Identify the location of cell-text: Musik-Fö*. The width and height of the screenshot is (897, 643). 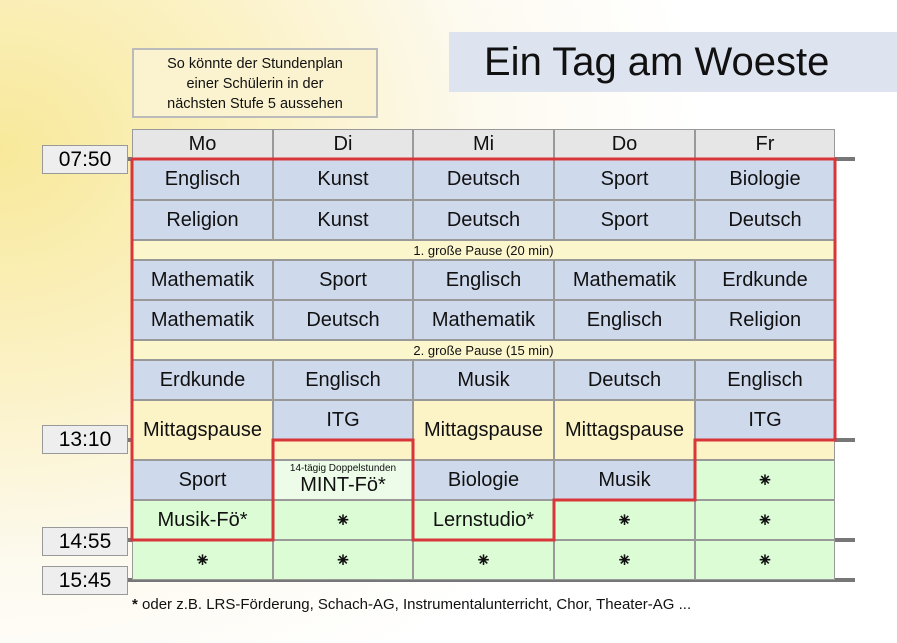
(202, 519).